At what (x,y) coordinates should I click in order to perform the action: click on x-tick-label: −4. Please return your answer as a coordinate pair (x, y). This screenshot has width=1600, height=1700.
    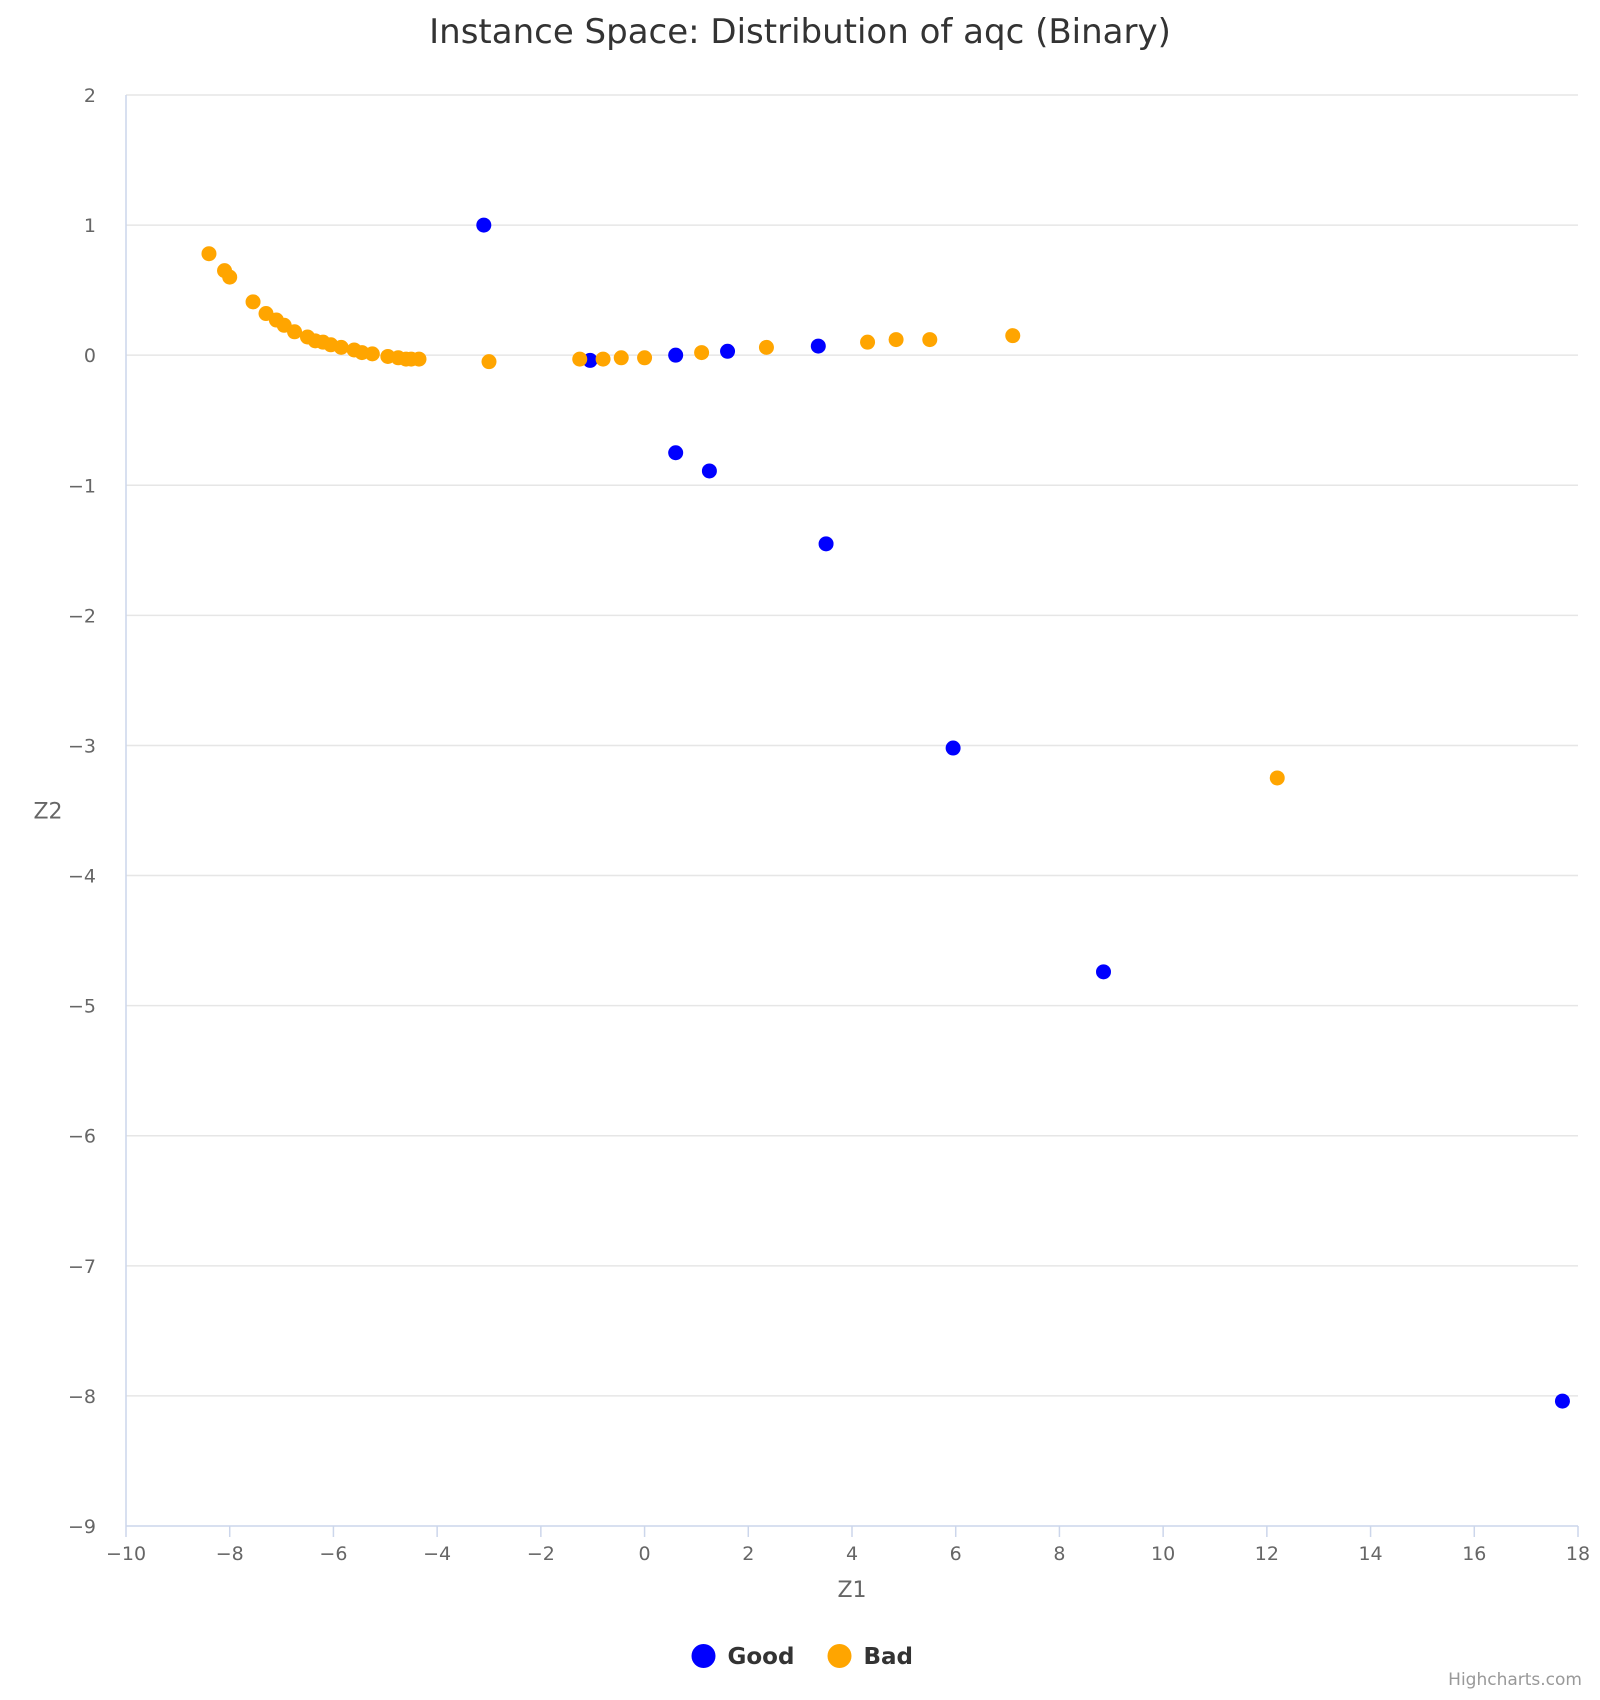
    Looking at the image, I should click on (437, 1554).